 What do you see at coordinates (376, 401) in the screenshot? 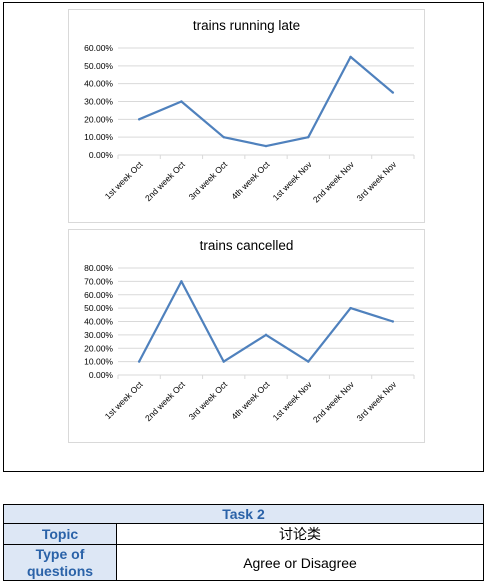
I see `chart-2-x-tick-label: 3rd week Nov` at bounding box center [376, 401].